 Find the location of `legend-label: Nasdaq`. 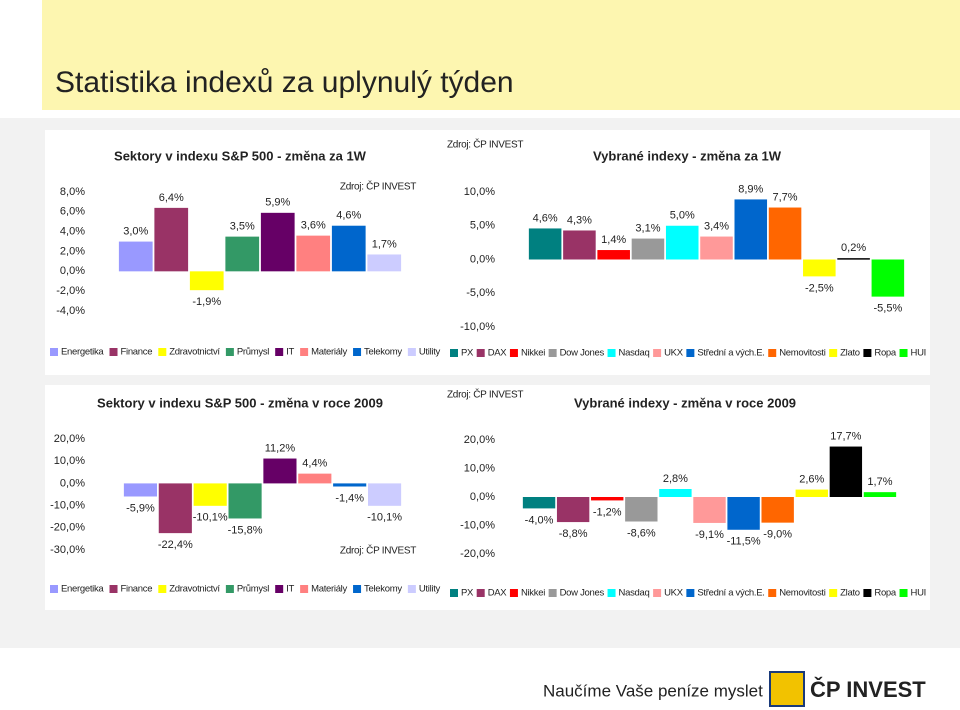

legend-label: Nasdaq is located at coordinates (634, 593).